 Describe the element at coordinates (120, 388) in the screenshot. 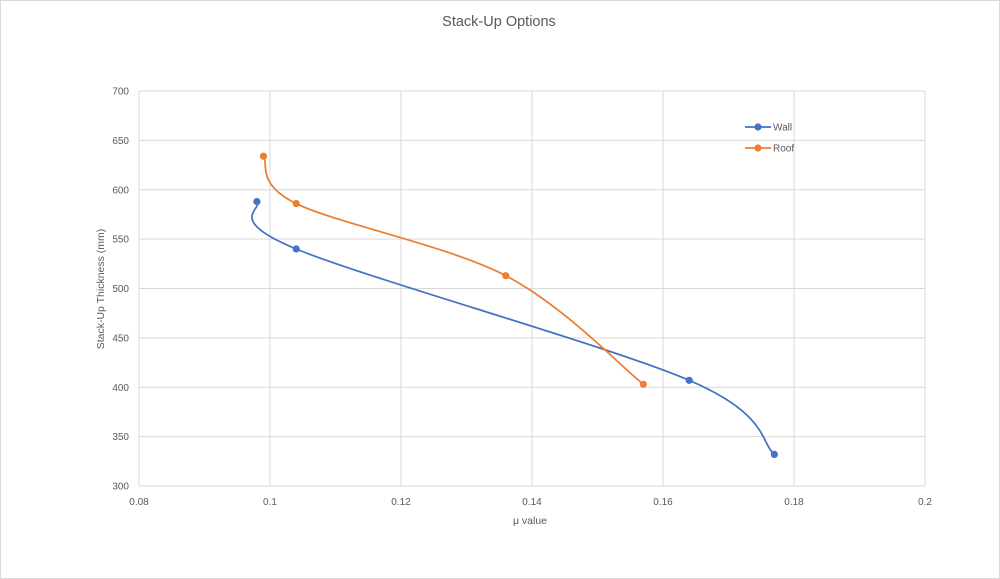

I see `y-tick-label: 400` at that location.